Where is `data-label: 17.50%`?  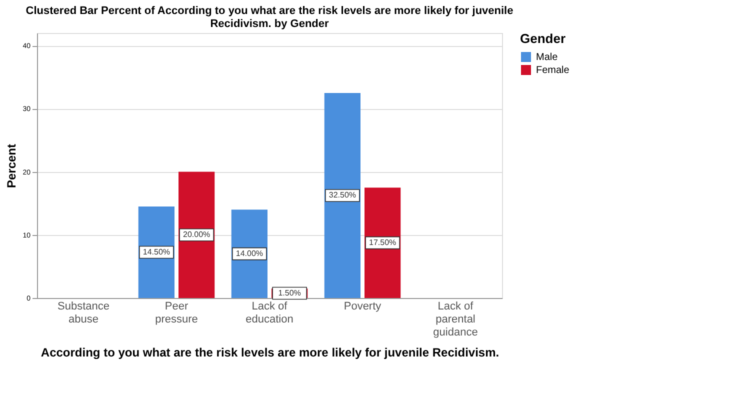 data-label: 17.50% is located at coordinates (382, 242).